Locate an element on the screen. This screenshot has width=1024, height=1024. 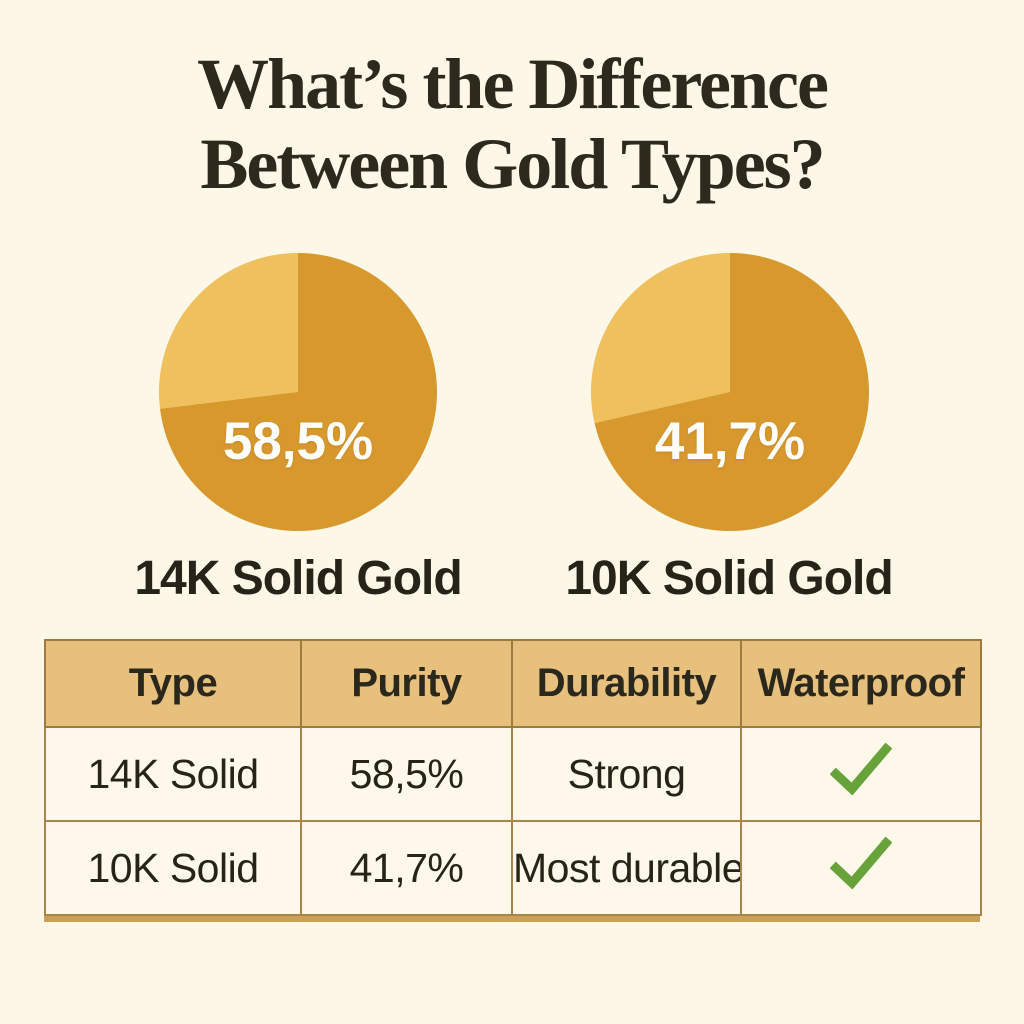
cell-waterproof-10k is located at coordinates (861, 868).